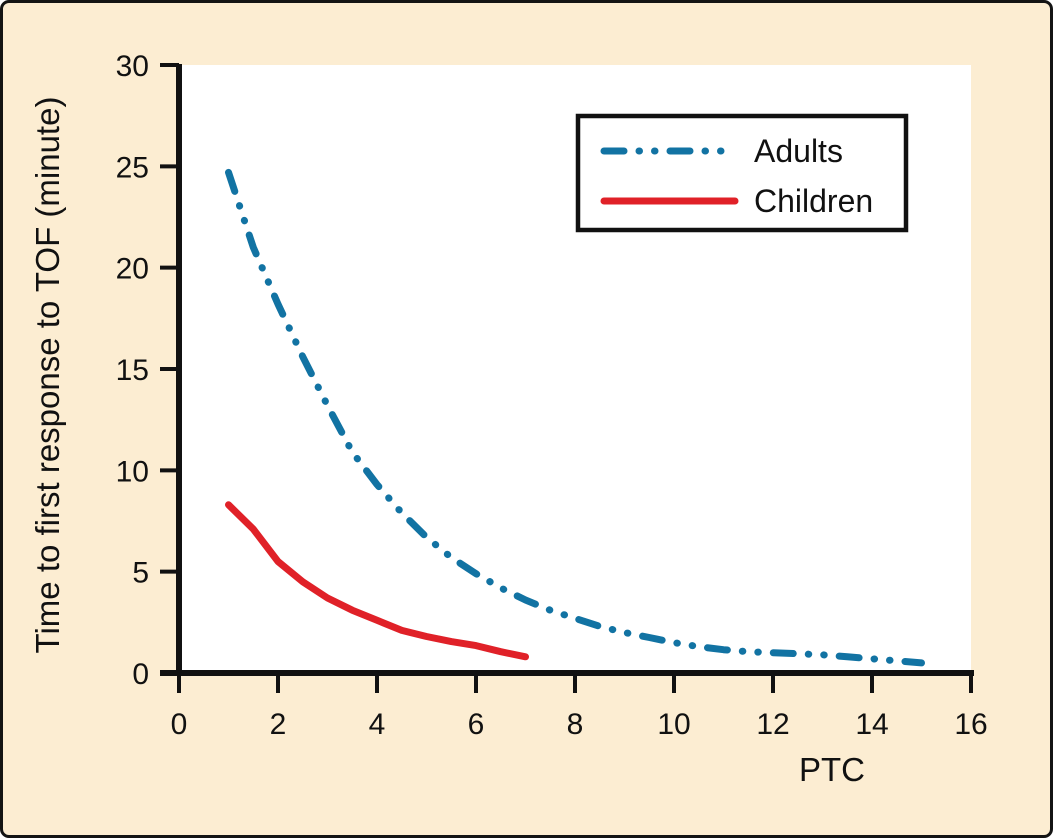 The height and width of the screenshot is (838, 1053). What do you see at coordinates (132, 471) in the screenshot?
I see `y-tick-label: 10` at bounding box center [132, 471].